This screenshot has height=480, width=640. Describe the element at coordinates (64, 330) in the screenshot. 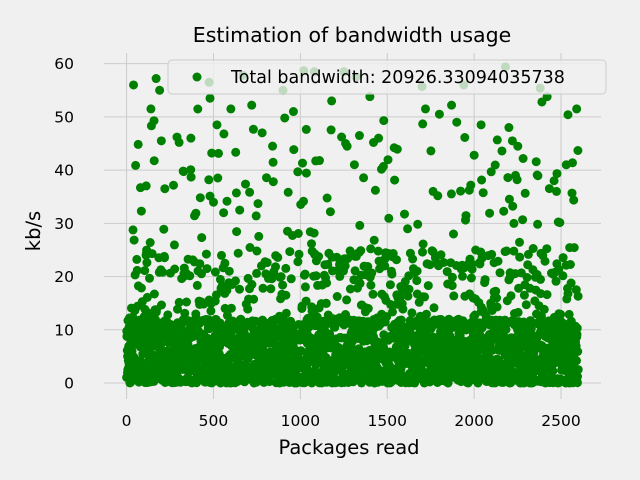

I see `y-tick-label: 10` at that location.